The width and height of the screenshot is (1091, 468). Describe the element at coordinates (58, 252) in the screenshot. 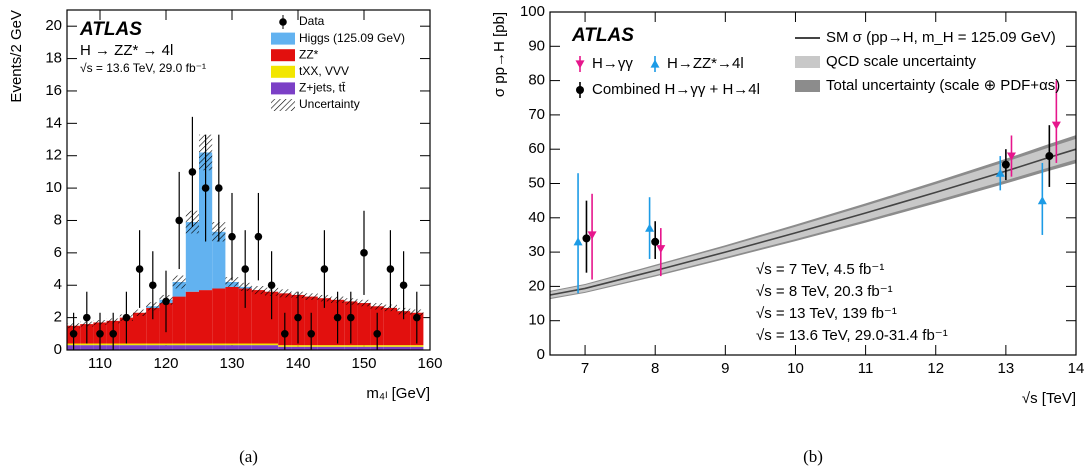

I see `y-tick-label: 6` at that location.